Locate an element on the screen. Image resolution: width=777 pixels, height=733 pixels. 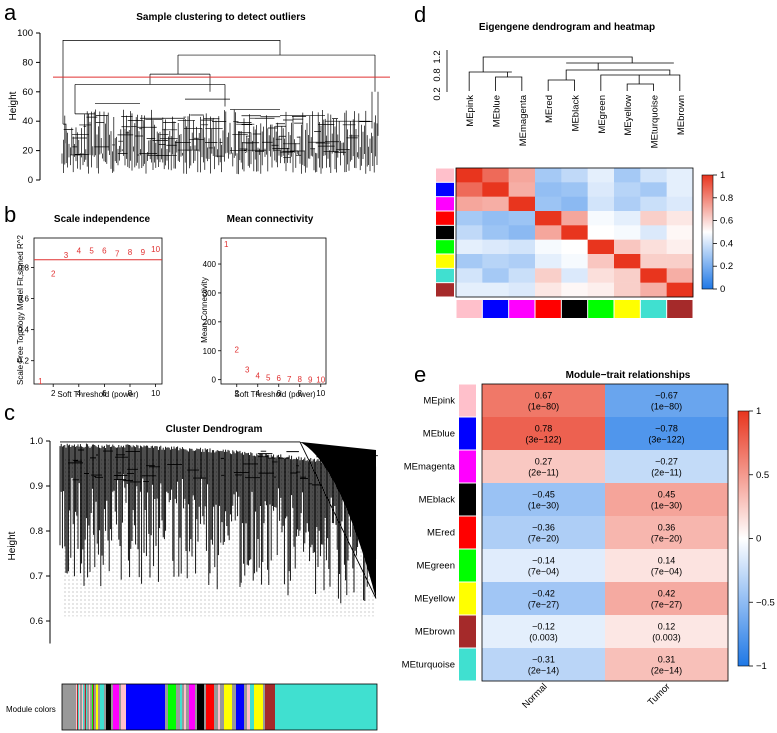
panel-label-e: e is located at coordinates (420, 374).